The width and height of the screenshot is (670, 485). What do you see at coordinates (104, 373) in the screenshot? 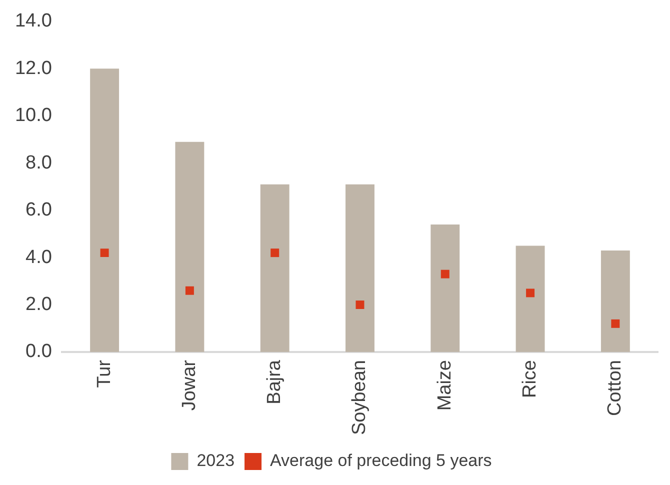
I see `x-tick-label: Tur` at bounding box center [104, 373].